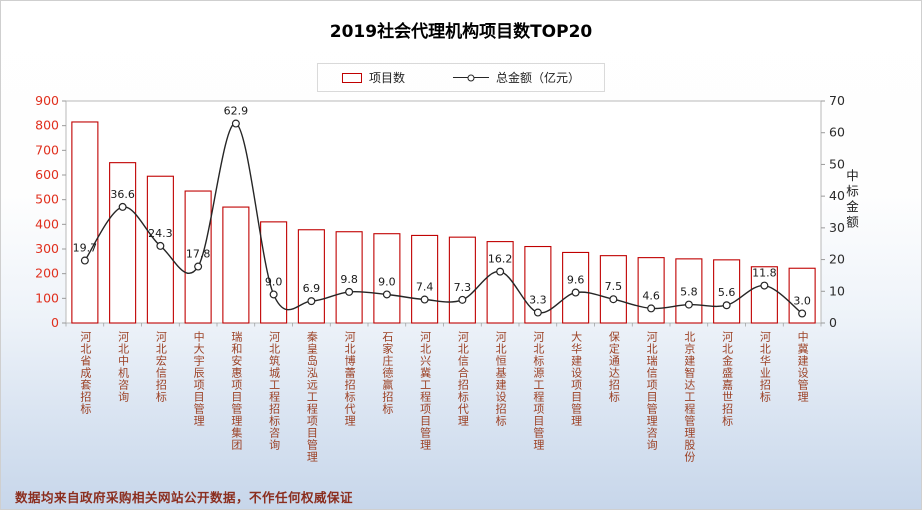  I want to click on legend-item-bars: 项目数, so click(373, 77).